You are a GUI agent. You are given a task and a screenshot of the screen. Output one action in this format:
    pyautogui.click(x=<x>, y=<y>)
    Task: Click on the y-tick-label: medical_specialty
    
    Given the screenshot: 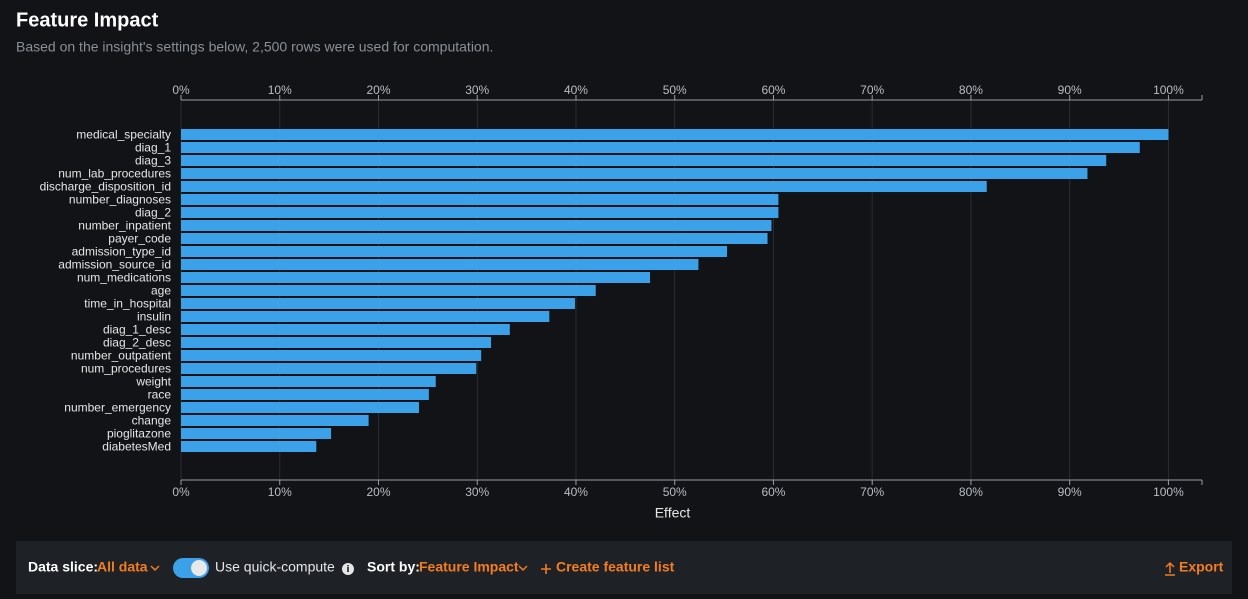 What is the action you would take?
    pyautogui.click(x=123, y=135)
    